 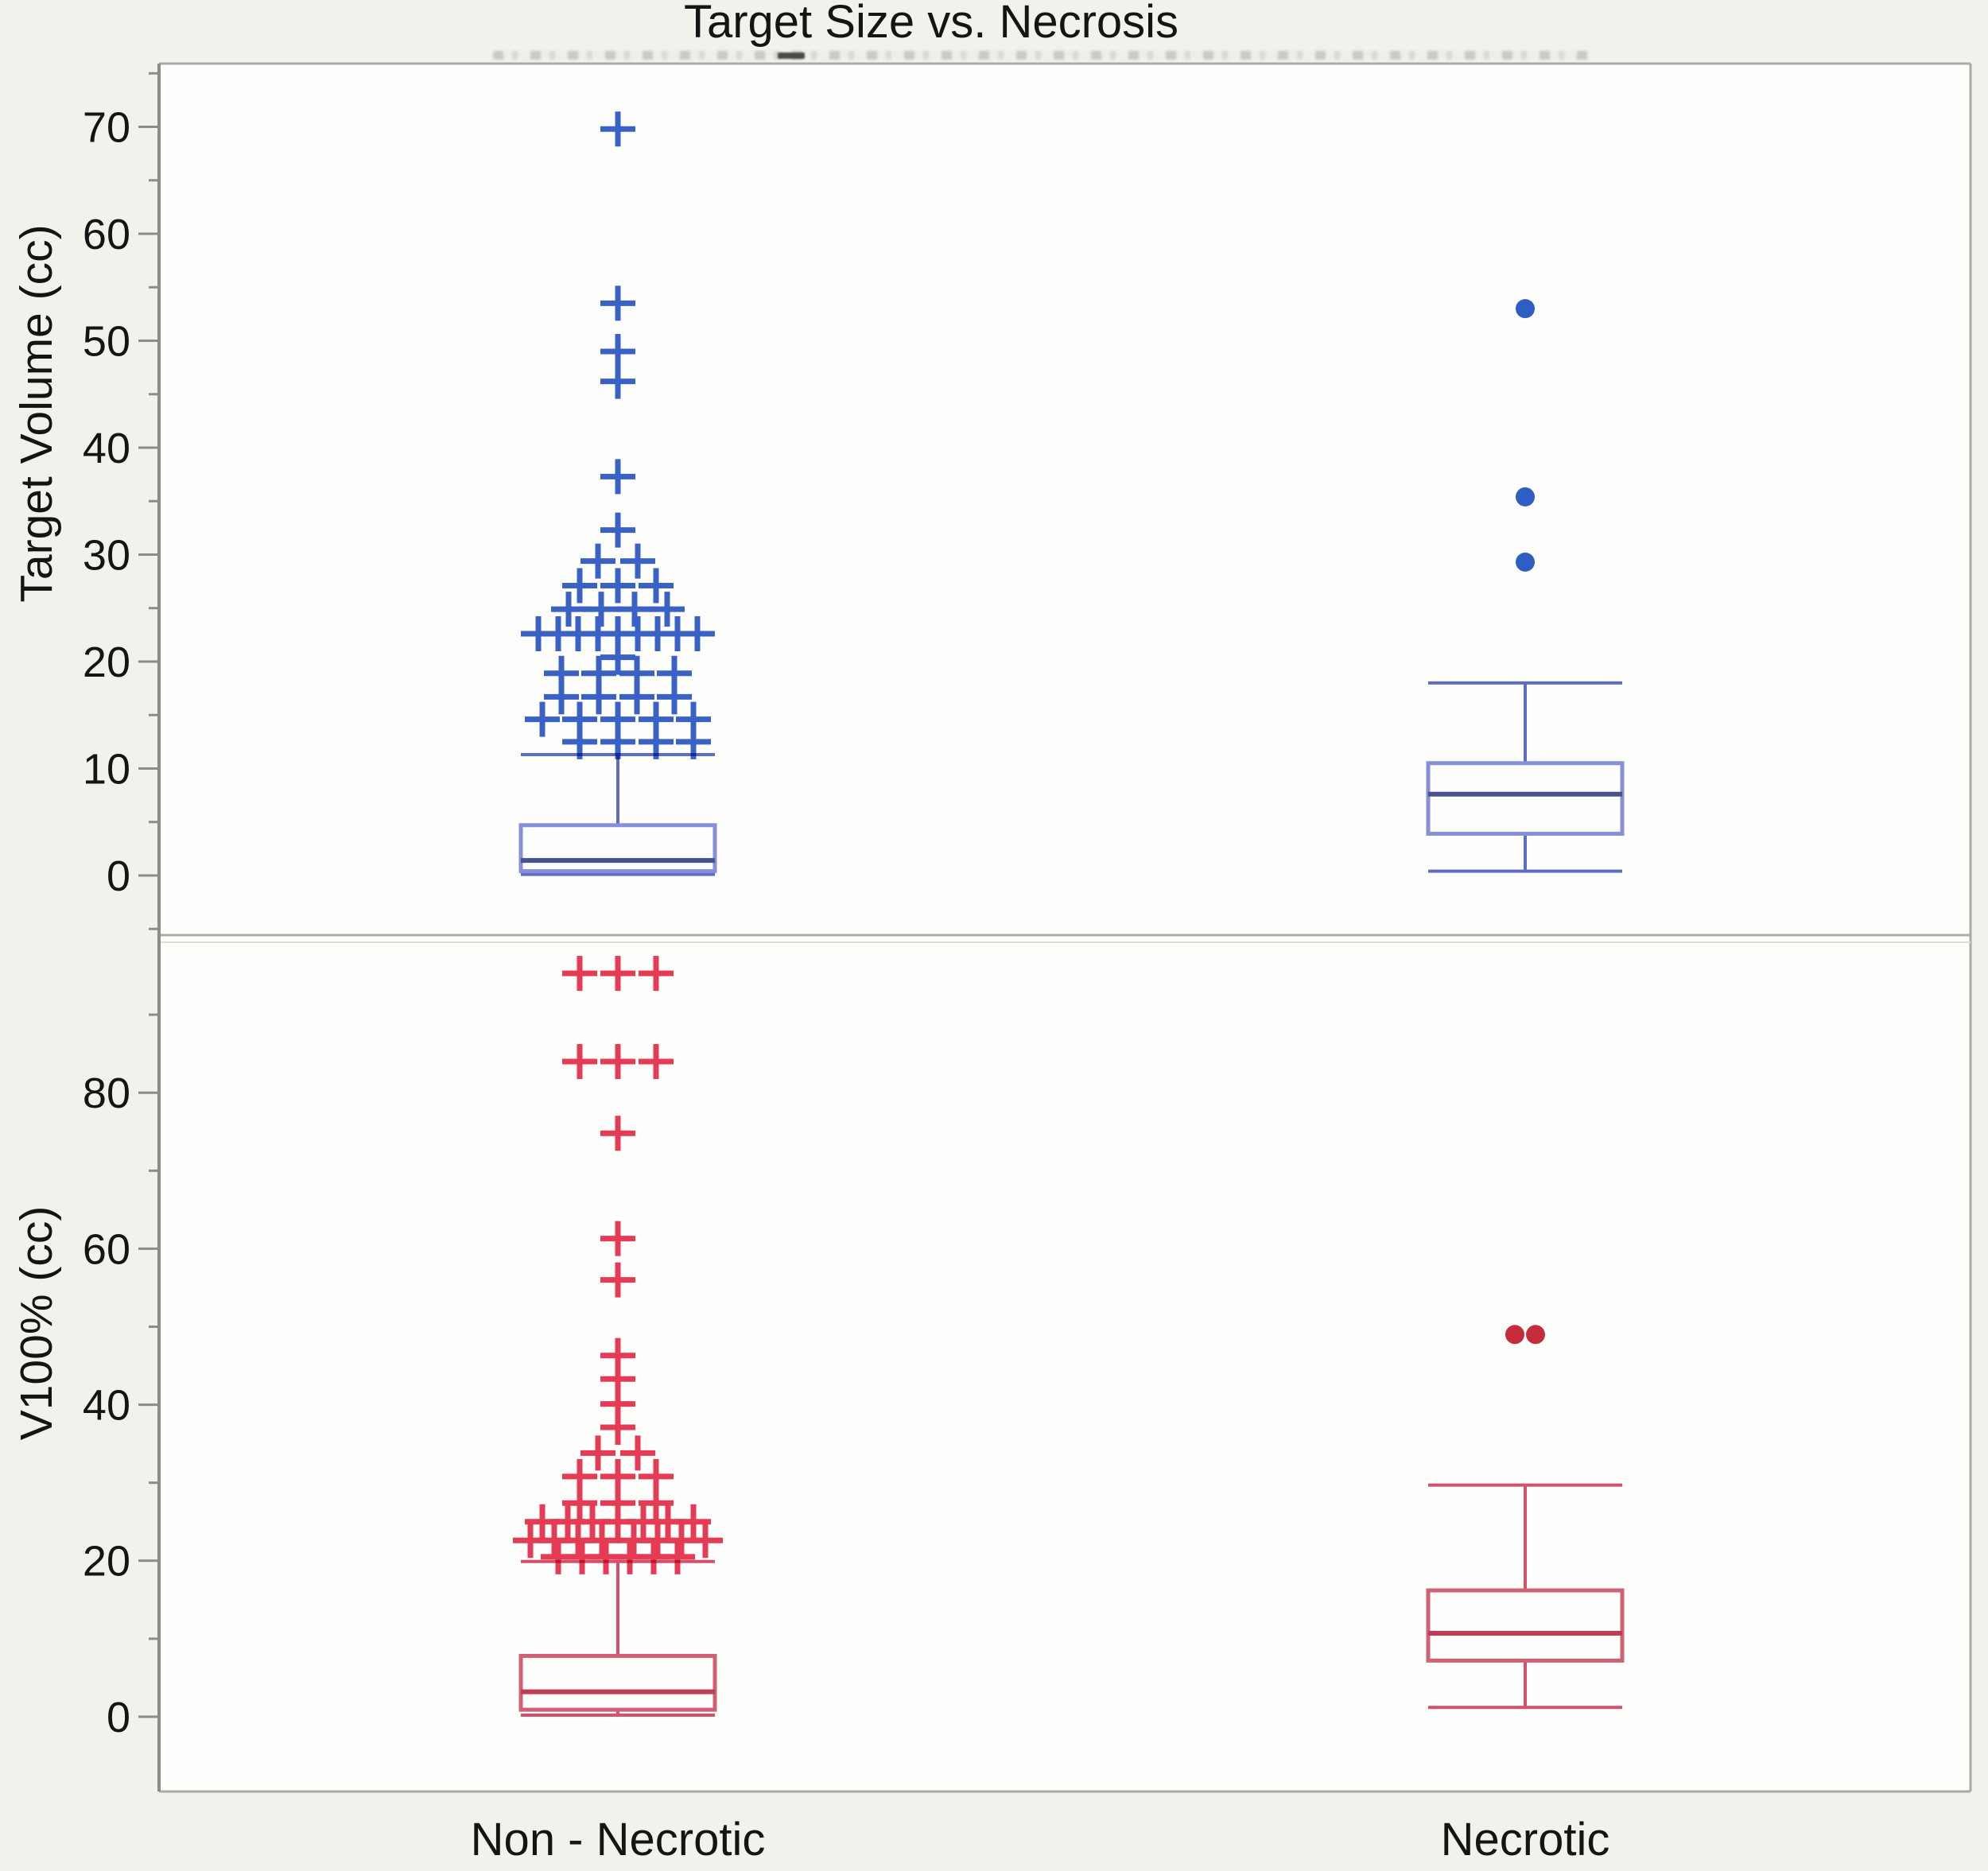 I want to click on y-tick-label: 10, so click(x=106, y=769).